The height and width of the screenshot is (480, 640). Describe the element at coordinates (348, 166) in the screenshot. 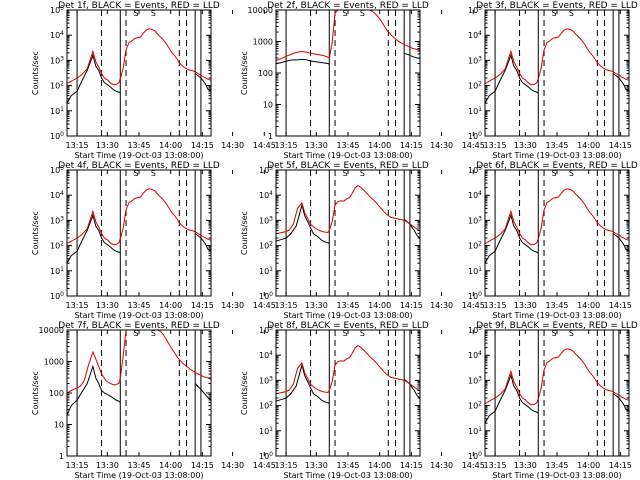

I see `chart-title: Det 5f, BLACK = Events, RED = LLD` at that location.